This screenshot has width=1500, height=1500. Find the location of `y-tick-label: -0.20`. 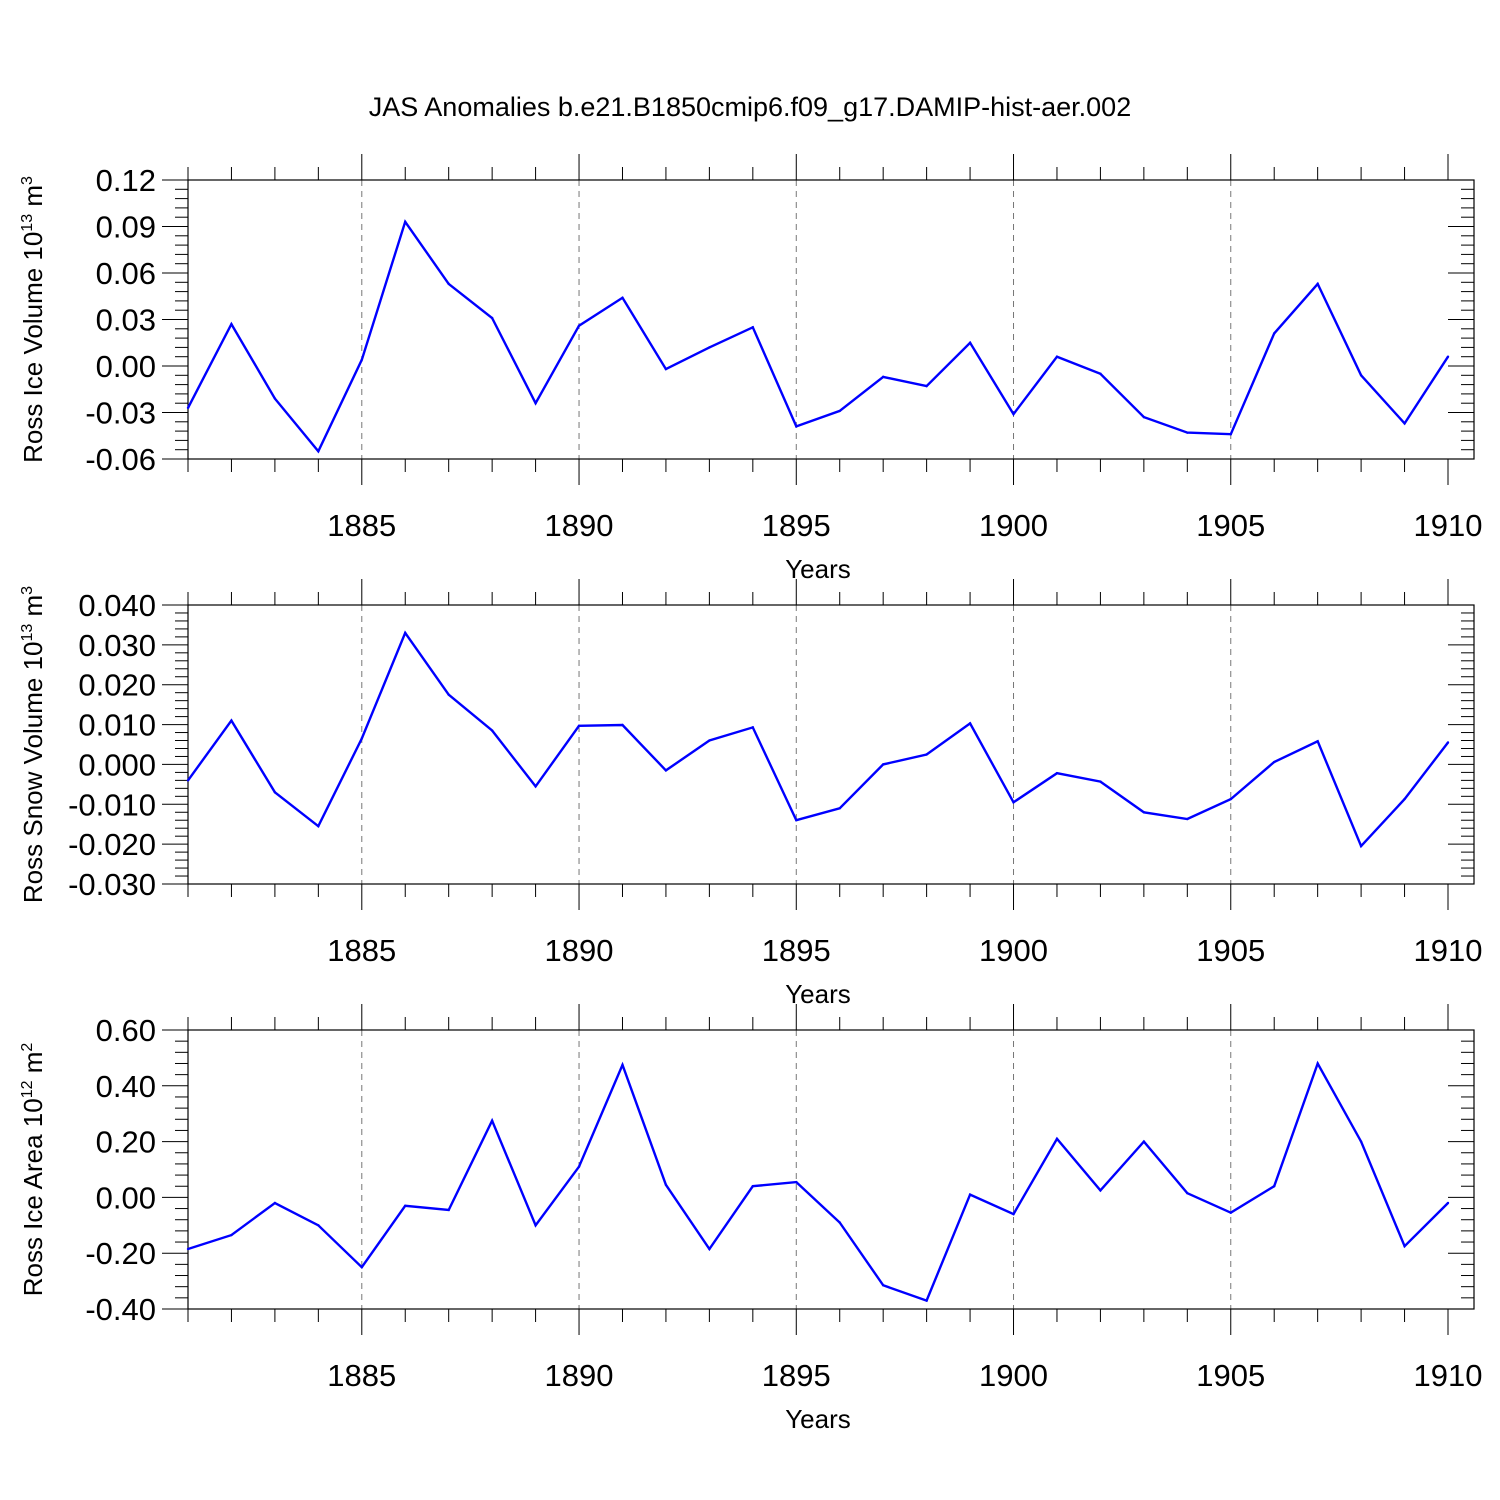

y-tick-label: -0.20 is located at coordinates (120, 1253).